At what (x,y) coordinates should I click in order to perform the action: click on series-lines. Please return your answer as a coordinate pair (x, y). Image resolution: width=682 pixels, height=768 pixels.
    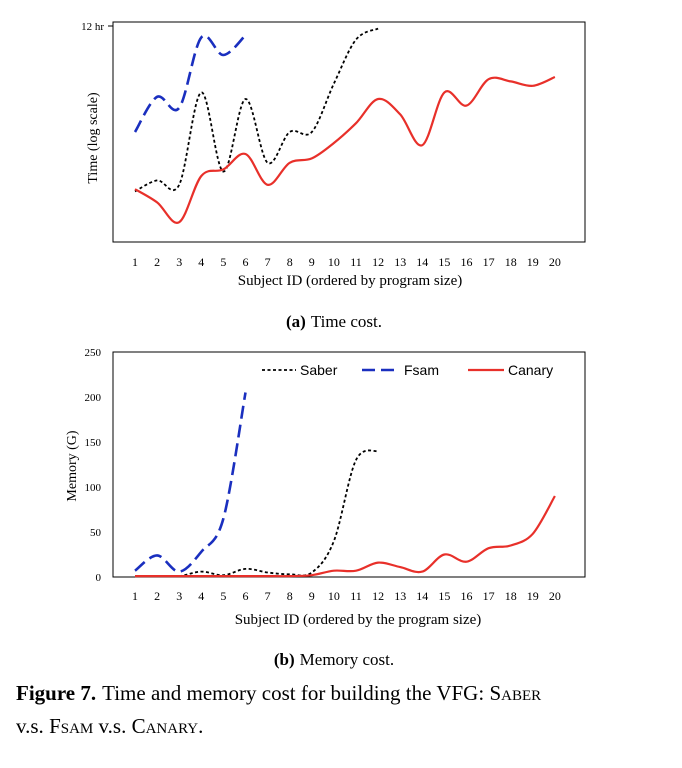
    Looking at the image, I should click on (345, 485).